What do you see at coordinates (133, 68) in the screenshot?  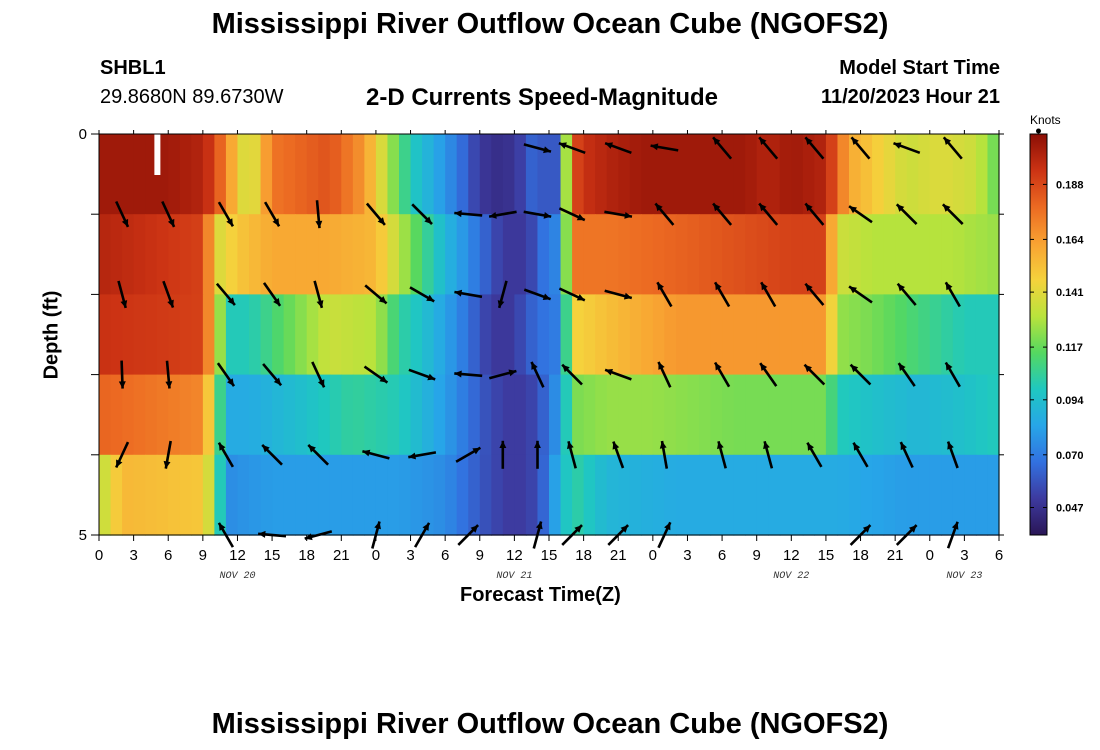 I see `station-id: SHBL1` at bounding box center [133, 68].